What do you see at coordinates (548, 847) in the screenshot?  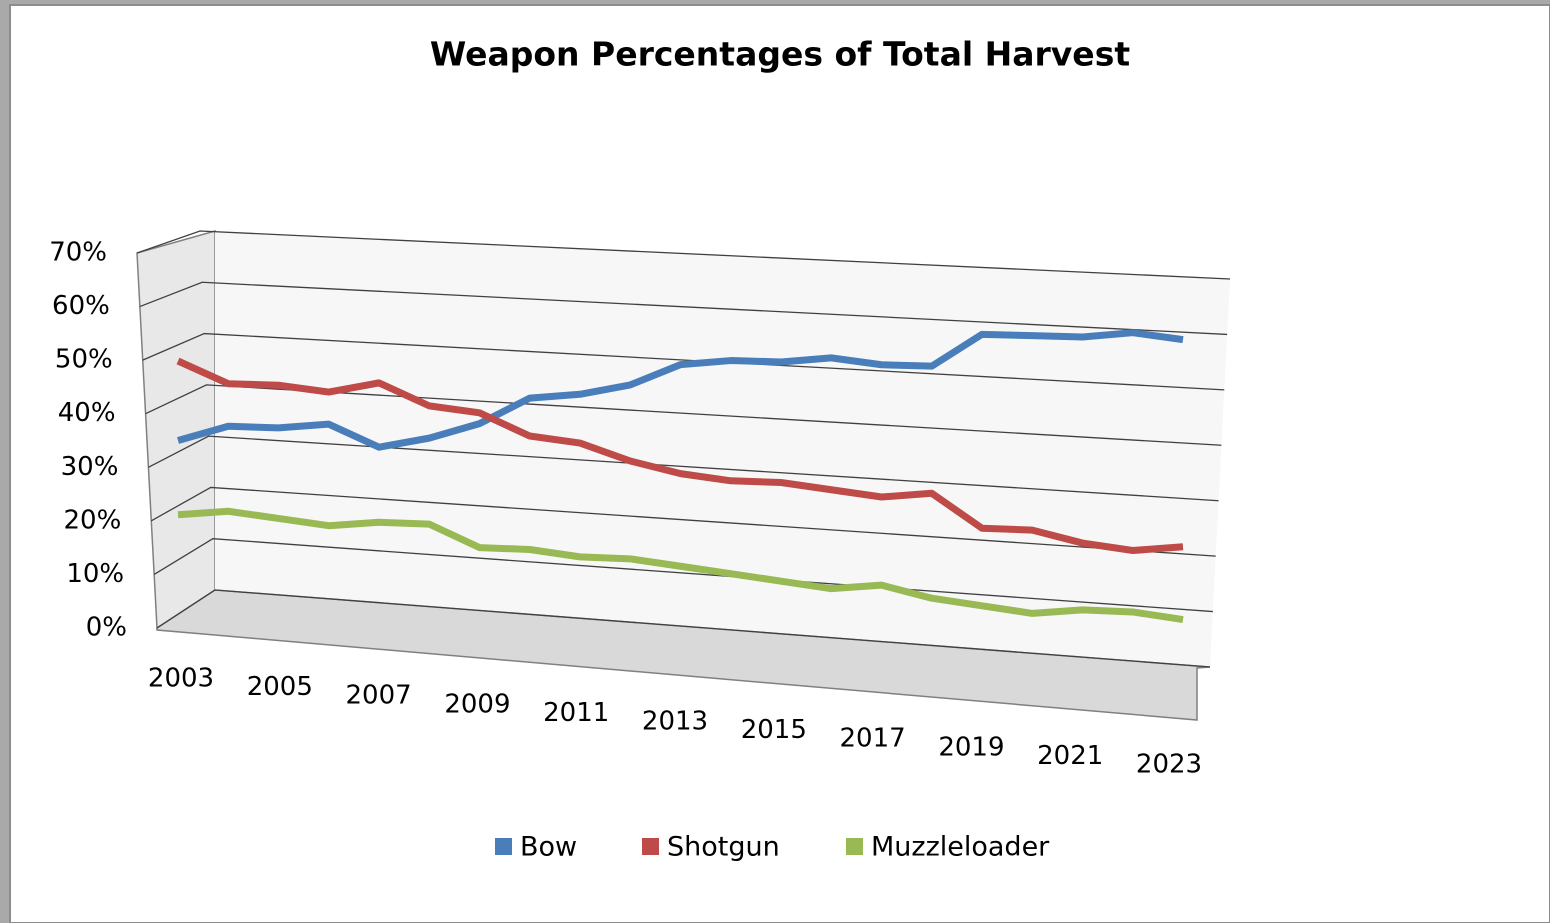 I see `legend-label: Bow` at bounding box center [548, 847].